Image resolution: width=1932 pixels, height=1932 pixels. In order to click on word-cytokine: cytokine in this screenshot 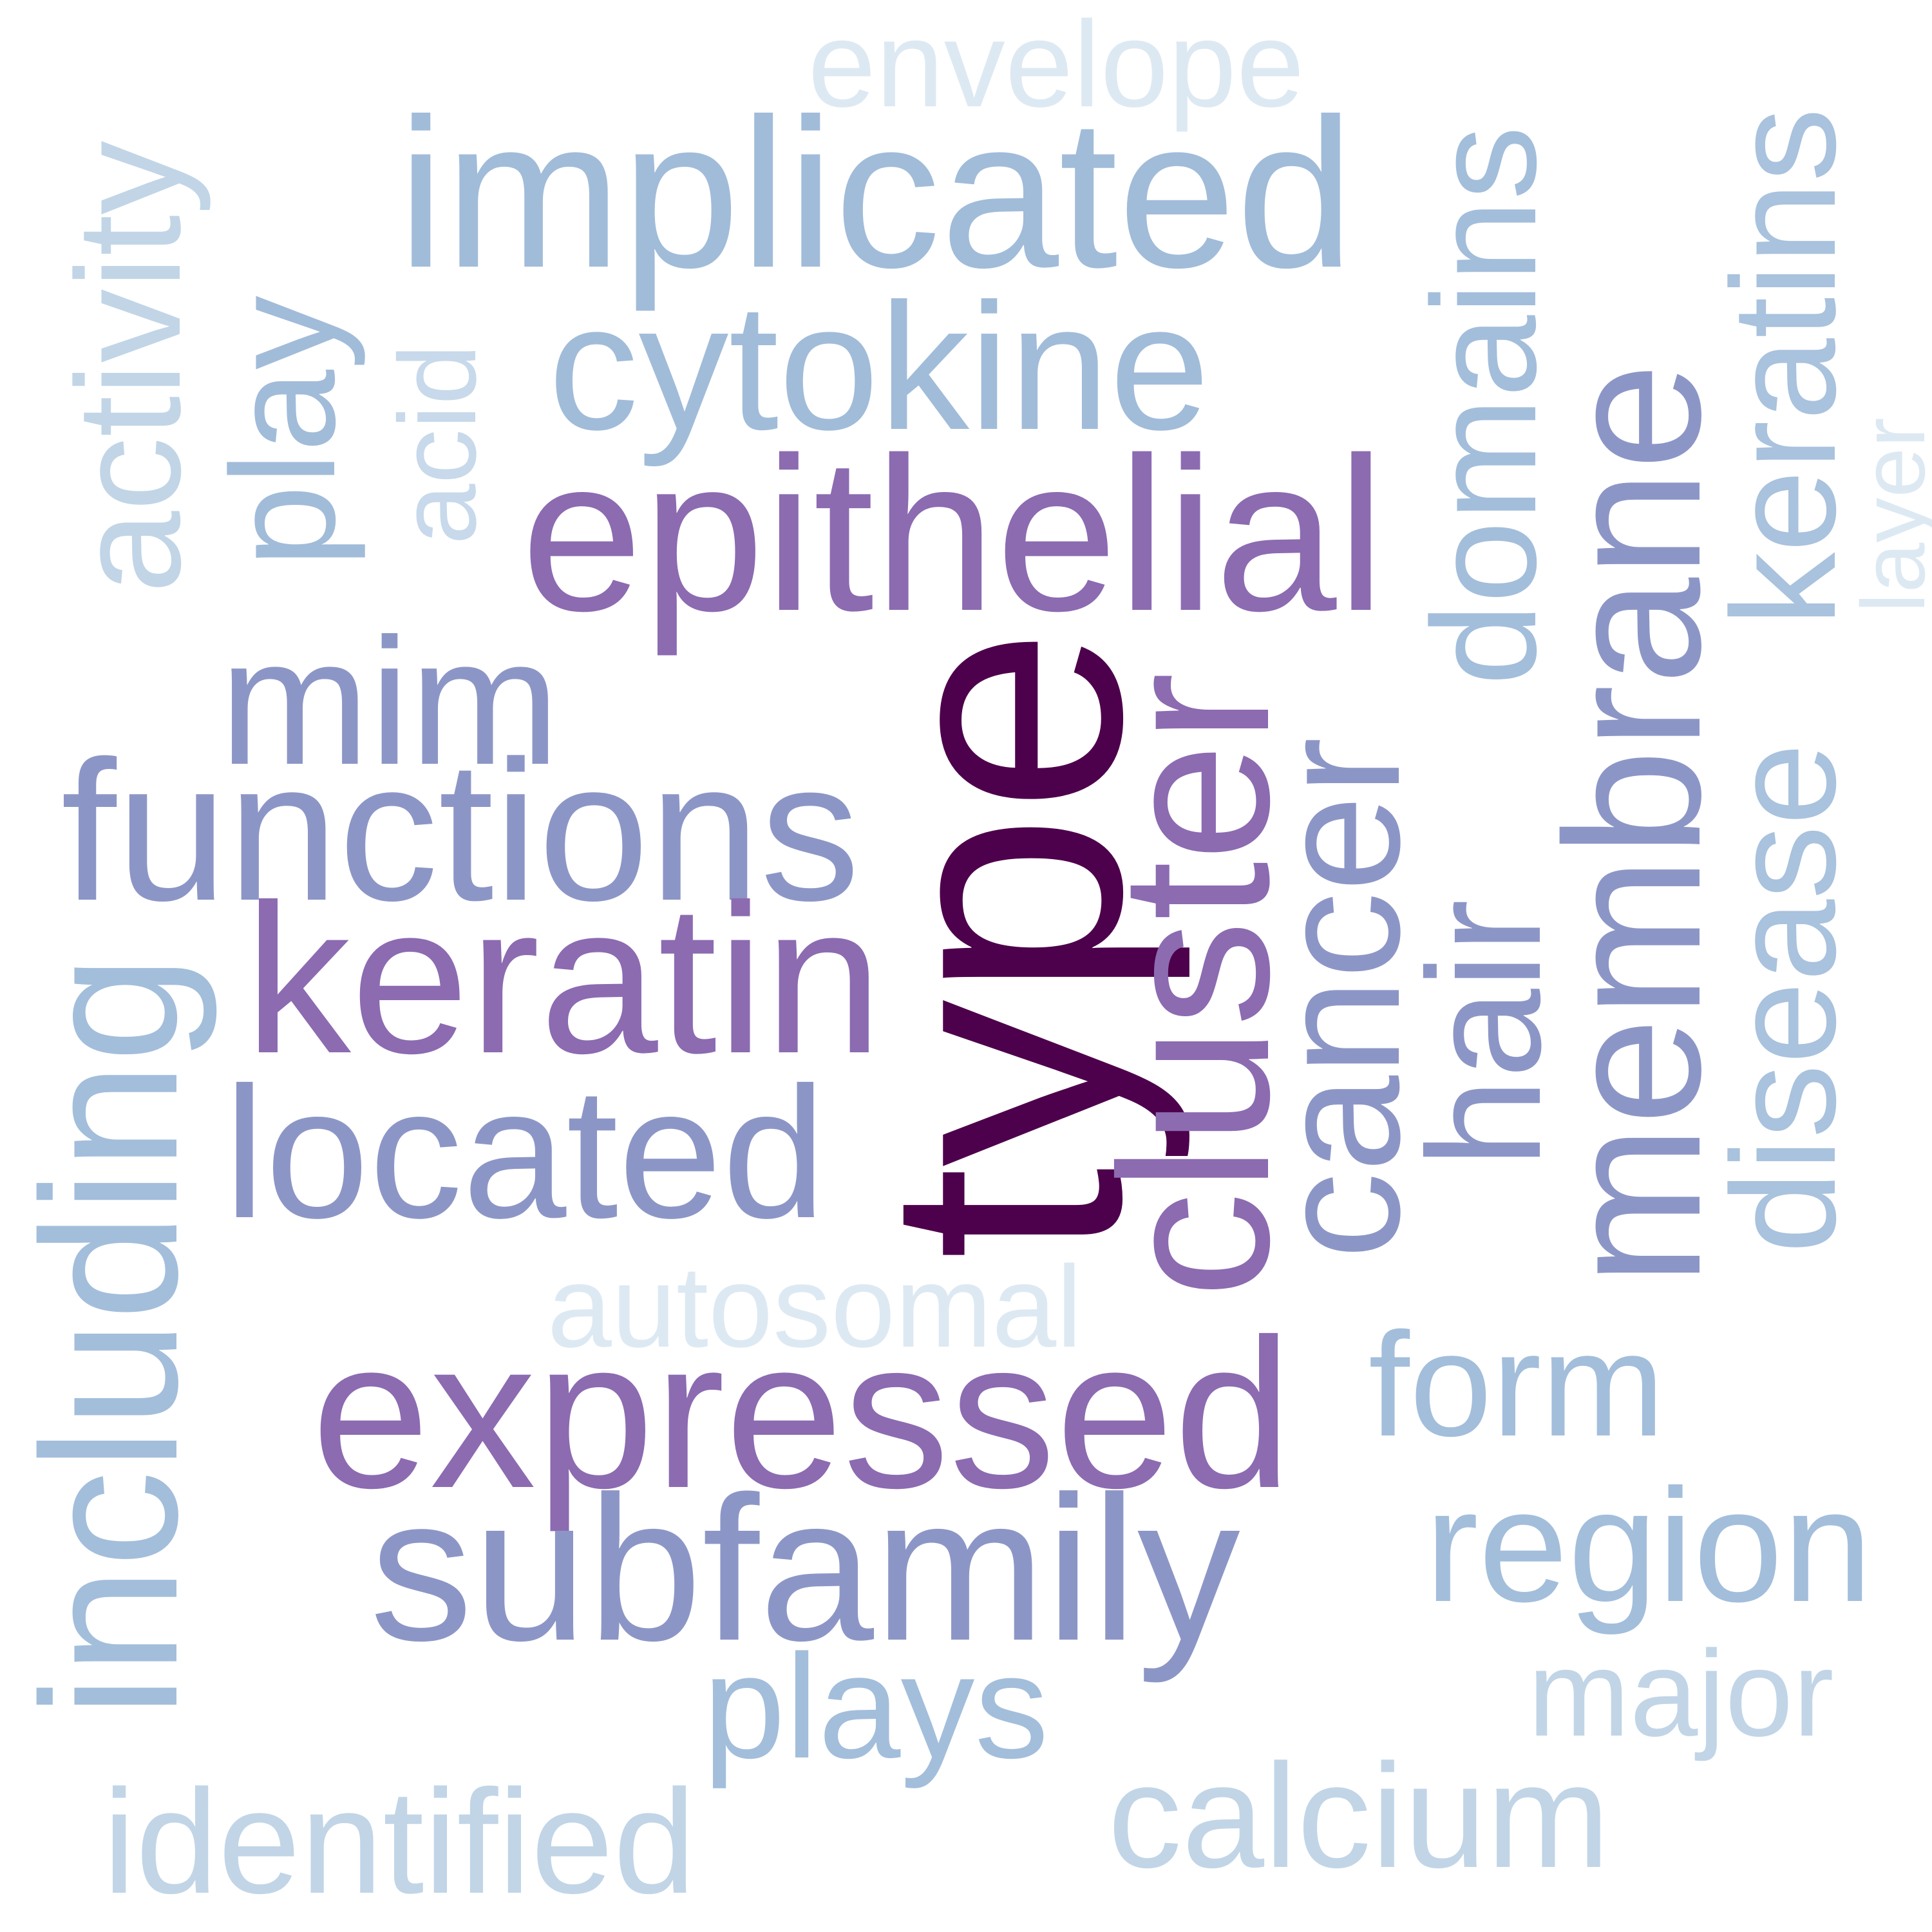, I will do `click(879, 367)`.